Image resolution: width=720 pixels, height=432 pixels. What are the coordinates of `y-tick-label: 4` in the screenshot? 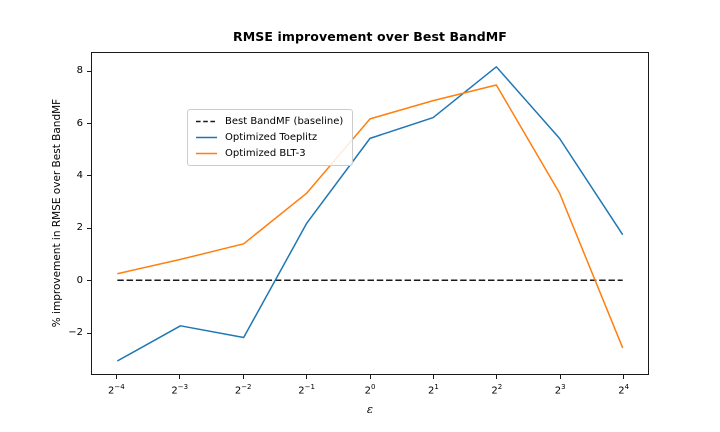 It's located at (79, 175).